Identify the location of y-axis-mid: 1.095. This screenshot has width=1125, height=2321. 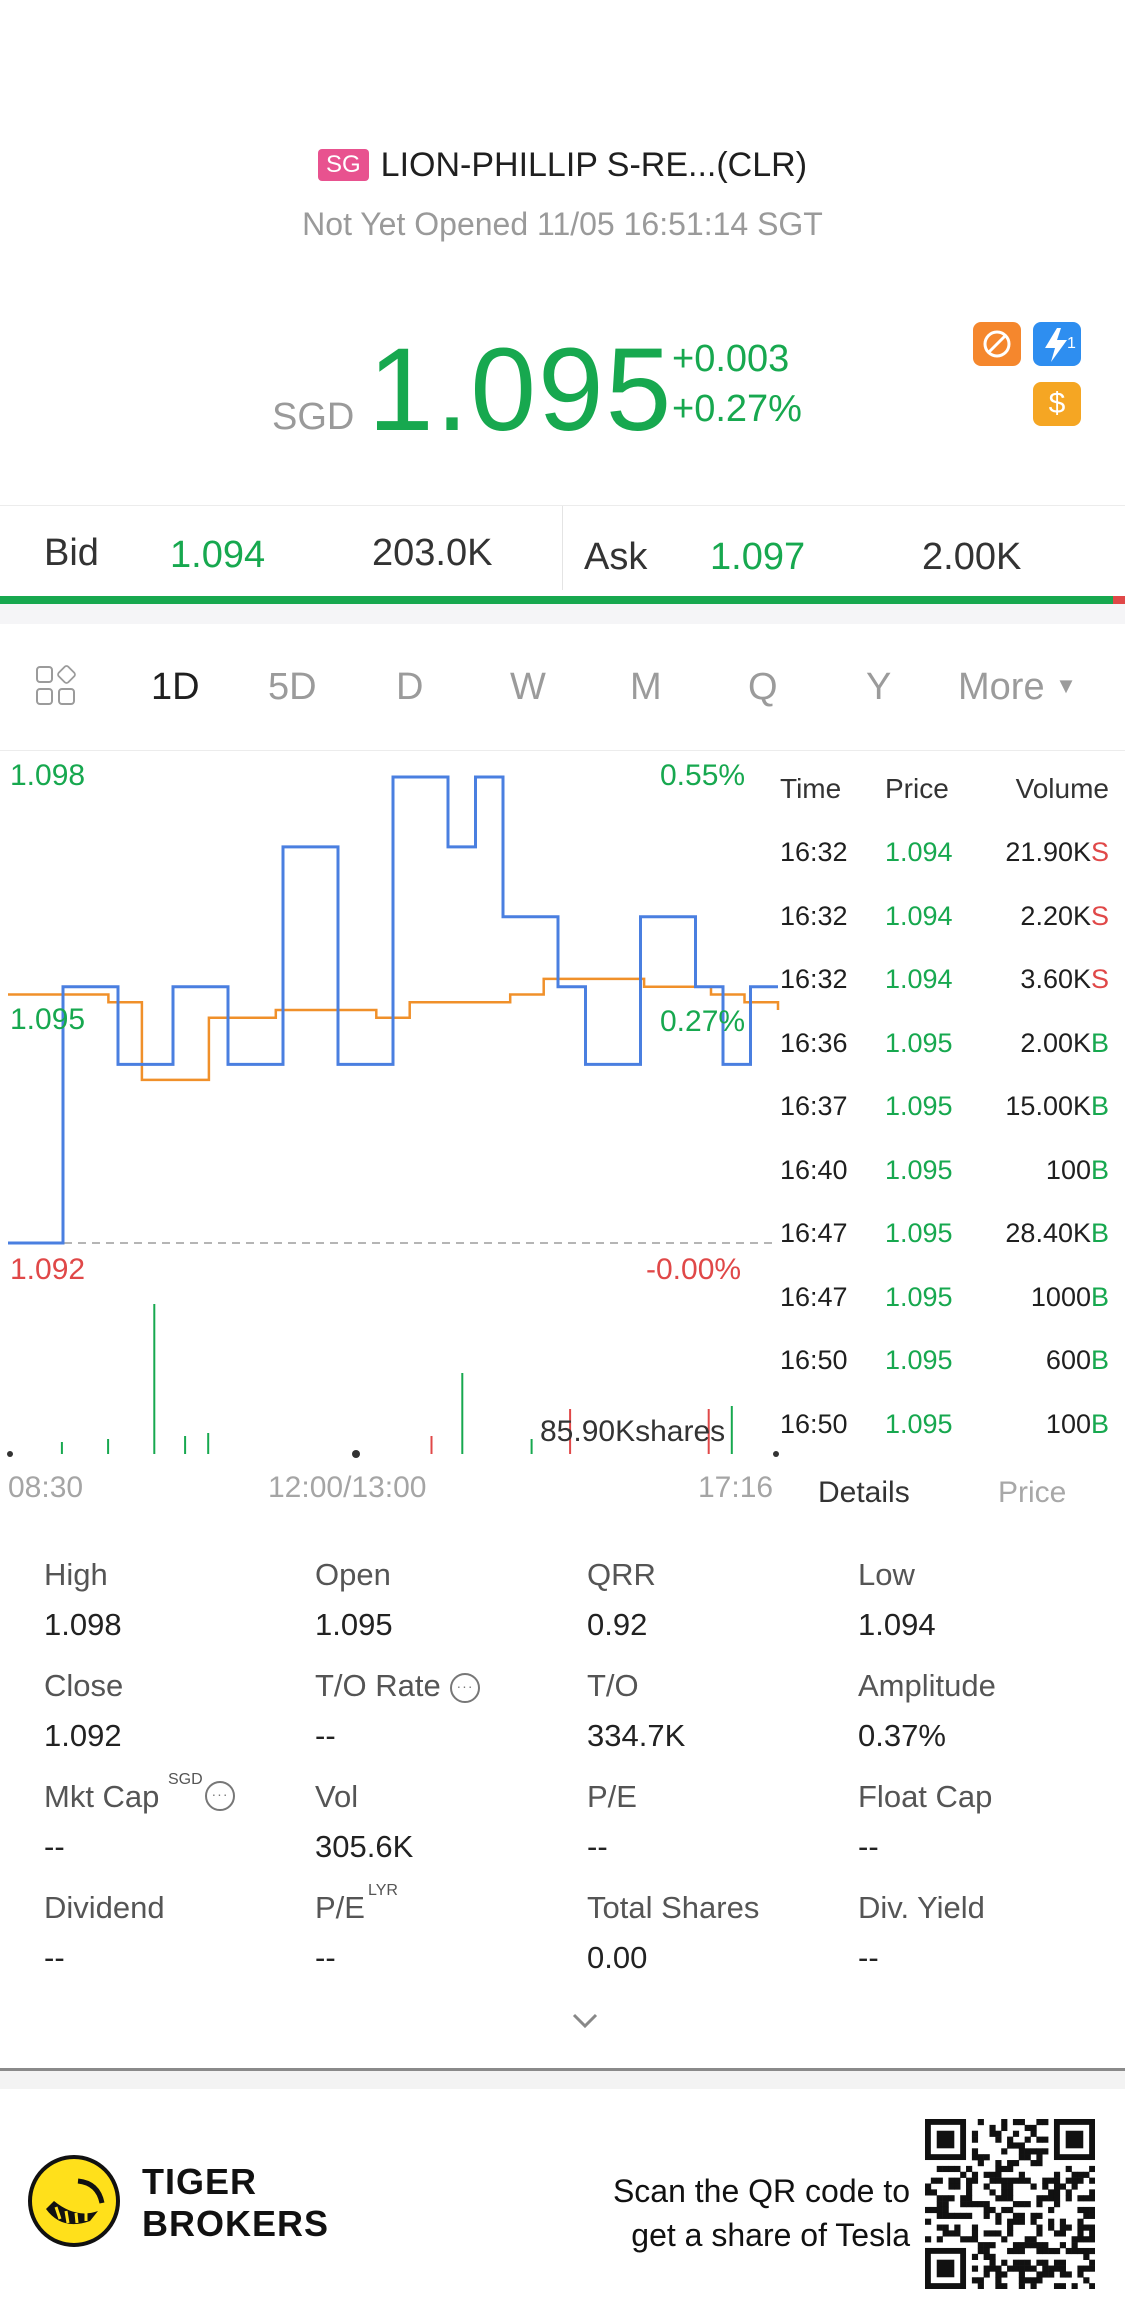
(48, 1019).